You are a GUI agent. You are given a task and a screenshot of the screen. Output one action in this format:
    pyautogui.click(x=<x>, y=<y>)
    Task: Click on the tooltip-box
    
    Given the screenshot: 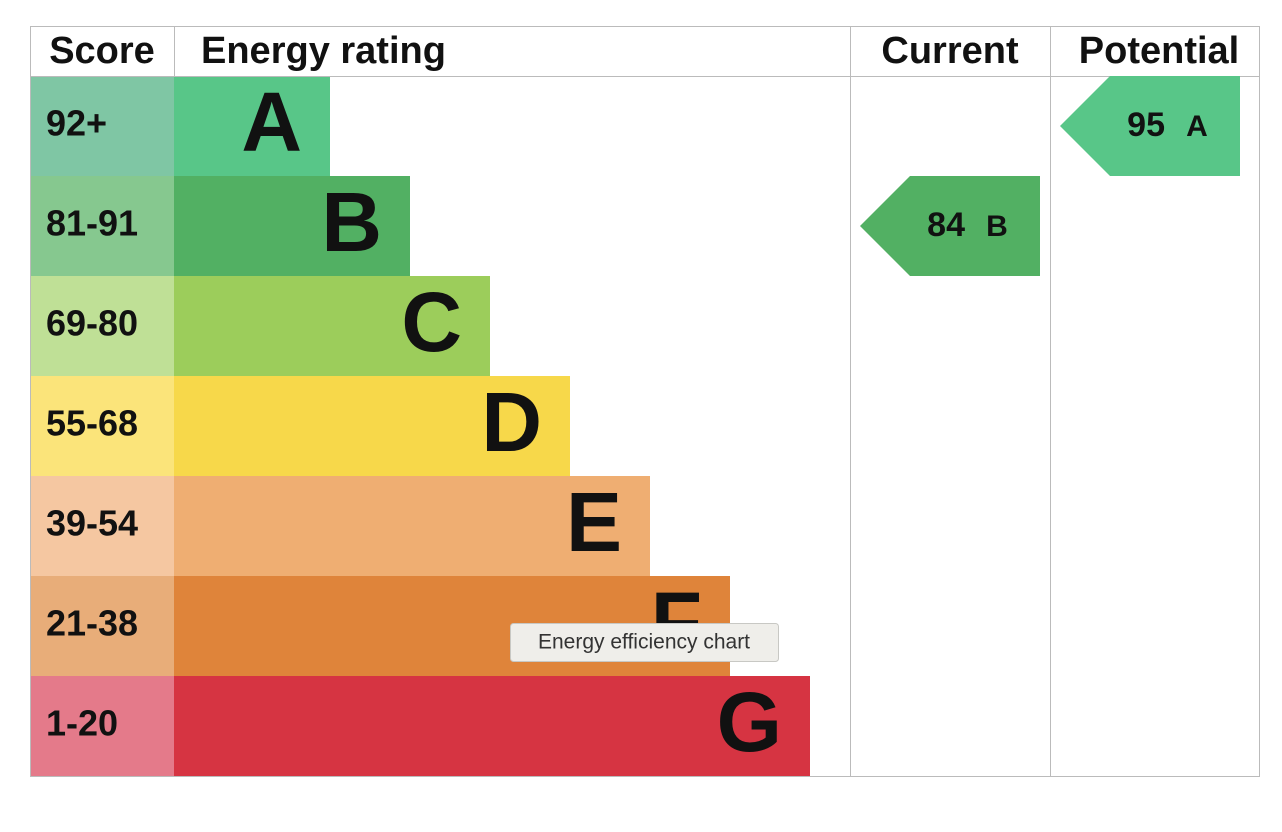 What is the action you would take?
    pyautogui.click(x=644, y=642)
    